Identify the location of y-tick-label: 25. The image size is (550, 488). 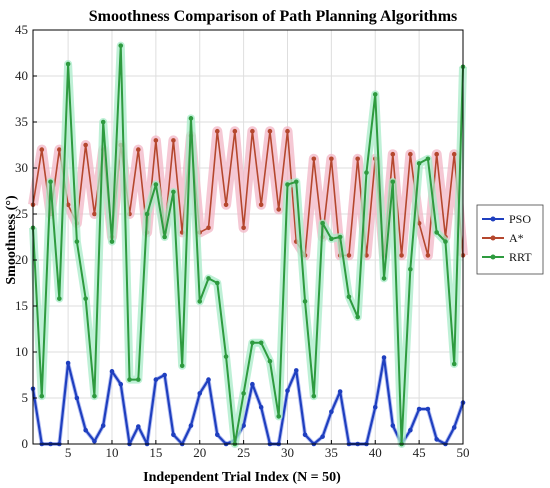
(21, 213).